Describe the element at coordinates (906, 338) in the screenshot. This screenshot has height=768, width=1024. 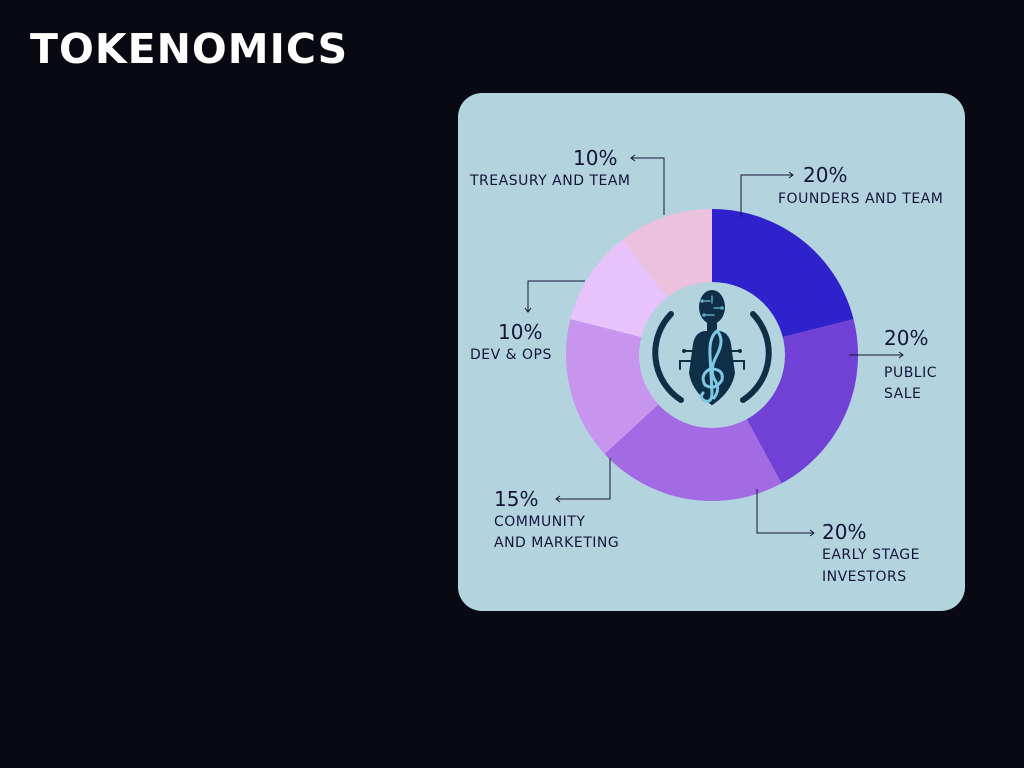
I see `public-sale-percent: 20%` at that location.